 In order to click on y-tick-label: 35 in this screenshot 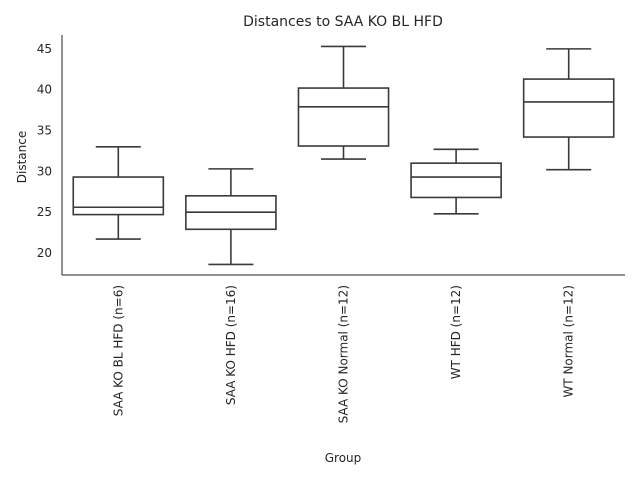, I will do `click(44, 131)`.